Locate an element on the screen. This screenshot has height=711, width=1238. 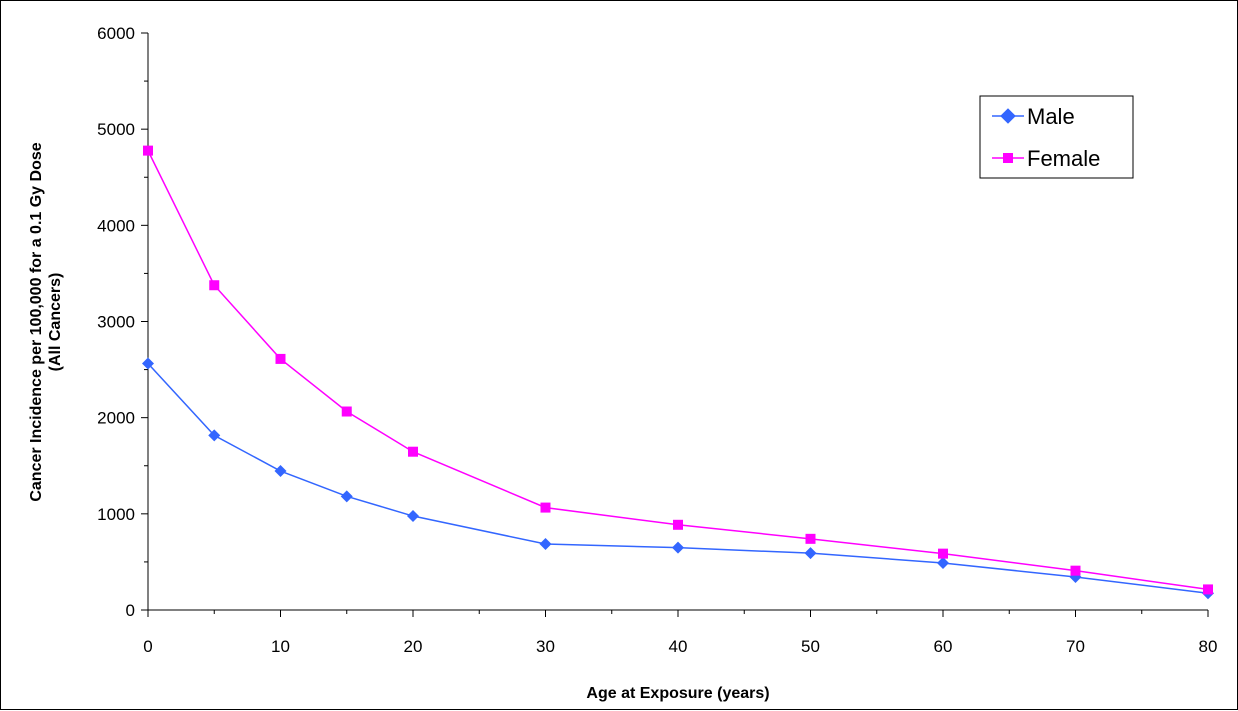
x-tick-label: 50 is located at coordinates (810, 646).